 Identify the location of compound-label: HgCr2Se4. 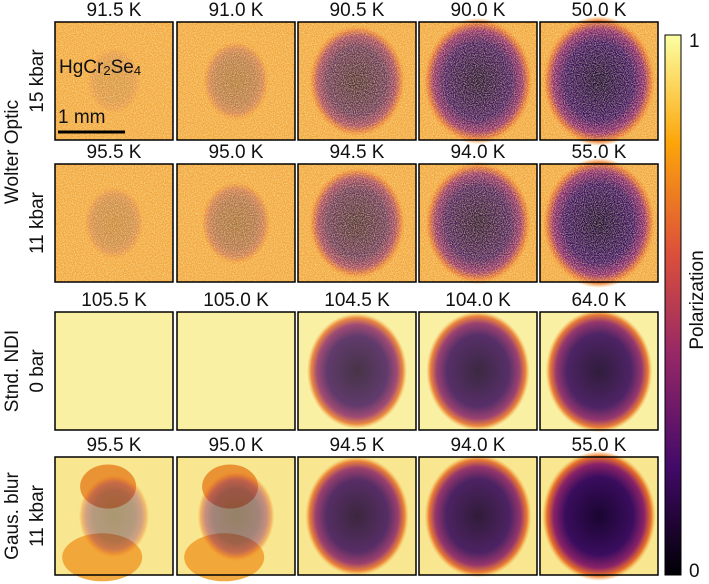
(100, 67).